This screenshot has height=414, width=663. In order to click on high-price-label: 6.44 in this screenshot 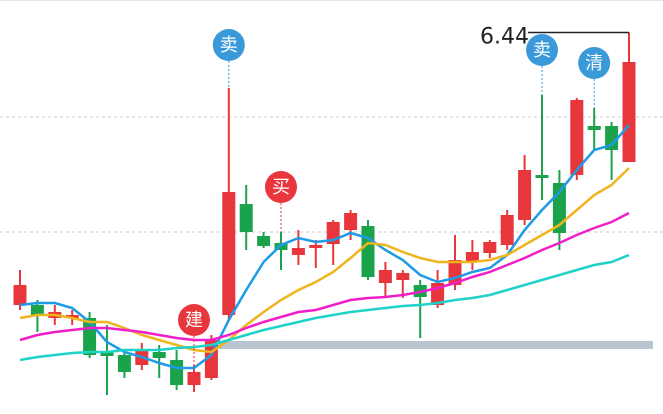, I will do `click(504, 37)`.